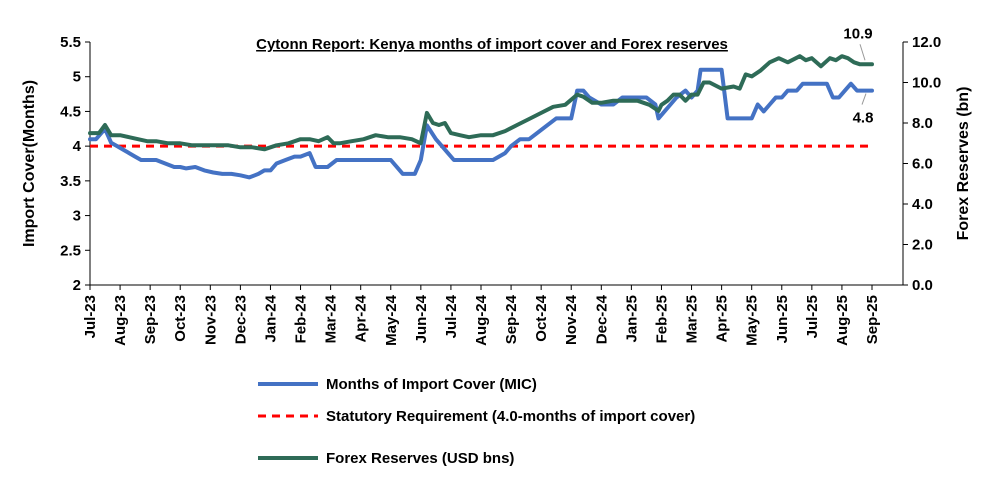 The image size is (998, 484). I want to click on y-left-tick-label: 3.5, so click(70, 181).